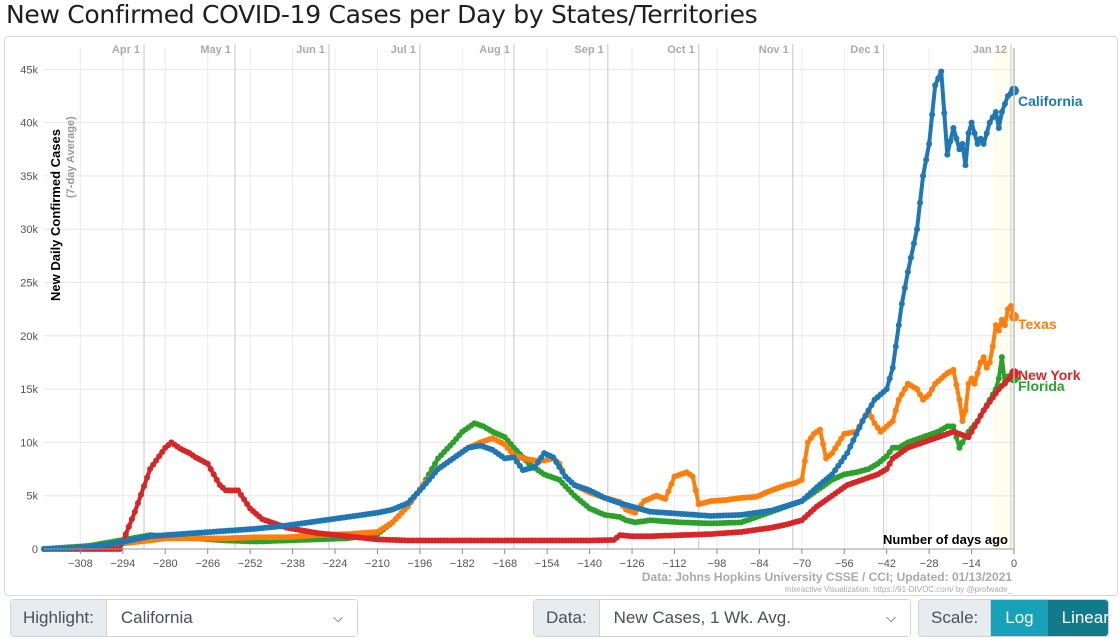  Describe the element at coordinates (403, 50) in the screenshot. I see `month-marker-label: Jul 1` at that location.